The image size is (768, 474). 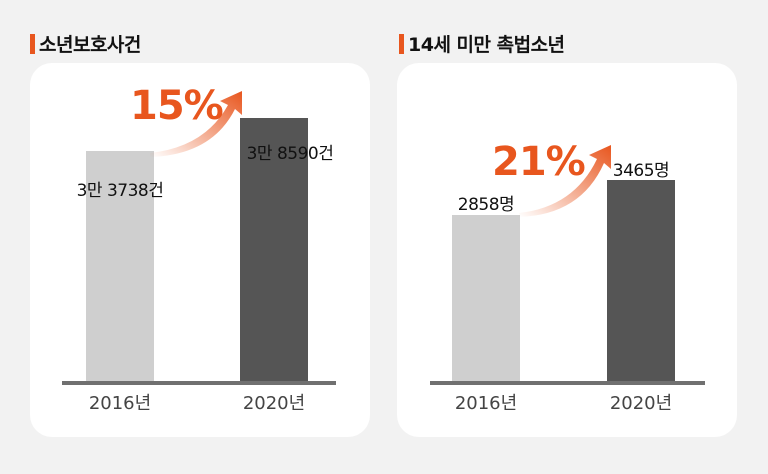 I want to click on title-text: 소년보호사건, so click(x=90, y=45).